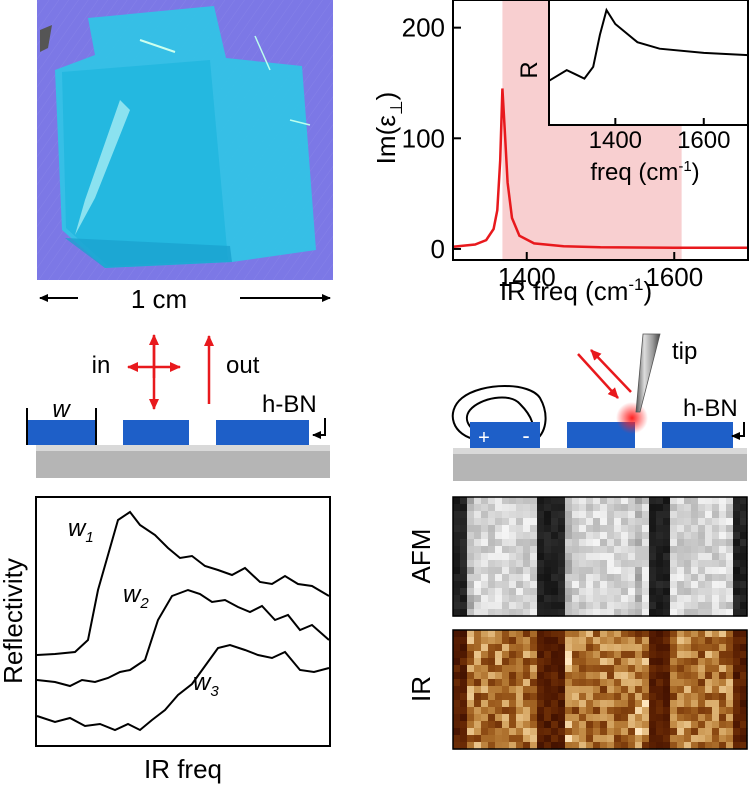  Describe the element at coordinates (185, 299) in the screenshot. I see `scale-bar: 1 cm` at that location.